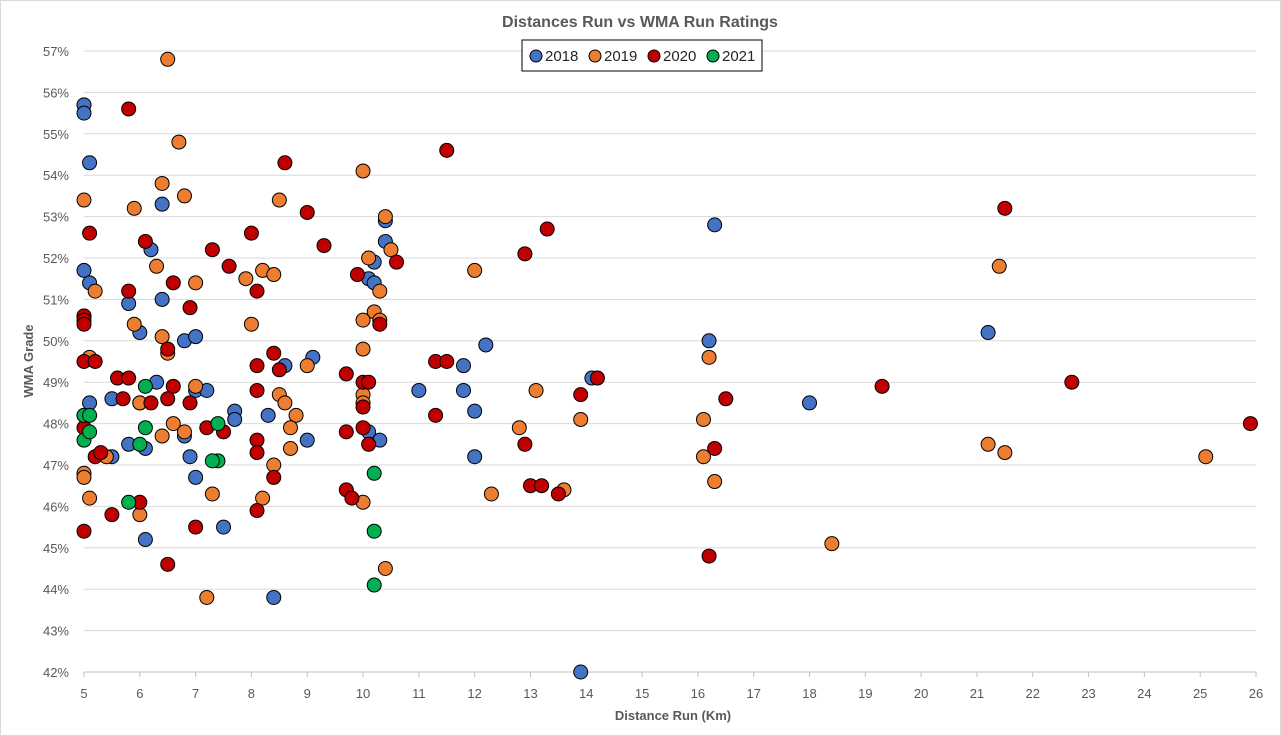  I want to click on y-tick-label: 56%, so click(56, 92).